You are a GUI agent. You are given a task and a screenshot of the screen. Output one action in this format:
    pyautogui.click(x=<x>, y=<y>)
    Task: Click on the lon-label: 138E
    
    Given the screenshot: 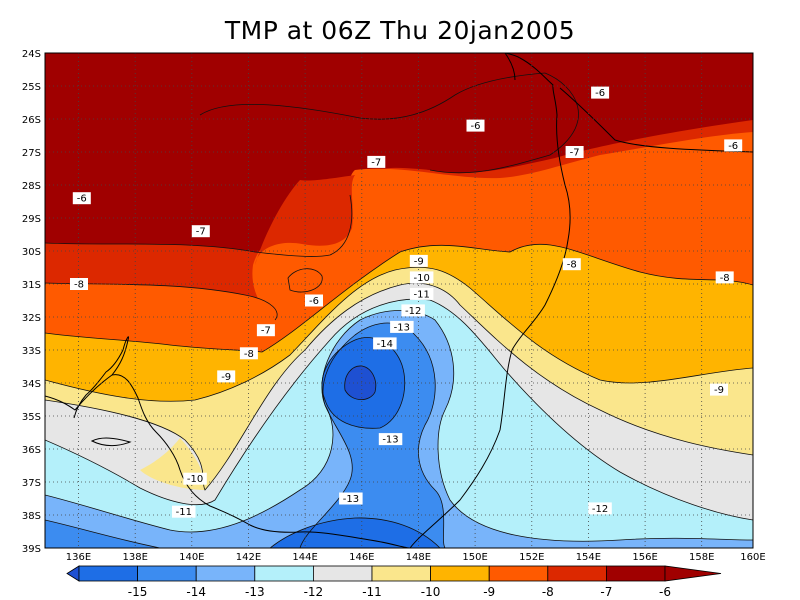 What is the action you would take?
    pyautogui.click(x=134, y=557)
    